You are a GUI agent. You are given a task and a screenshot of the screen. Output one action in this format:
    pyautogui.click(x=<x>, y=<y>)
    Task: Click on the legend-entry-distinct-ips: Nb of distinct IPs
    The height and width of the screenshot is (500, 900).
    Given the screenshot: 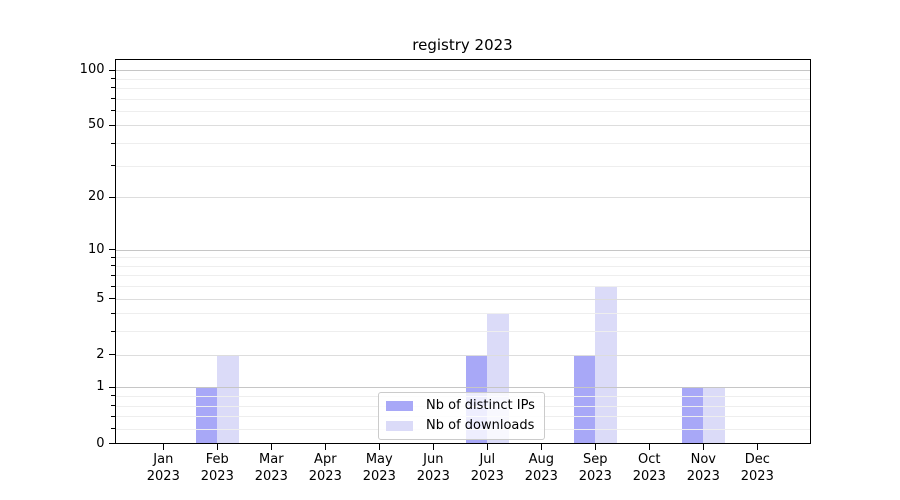 What is the action you would take?
    pyautogui.click(x=465, y=406)
    